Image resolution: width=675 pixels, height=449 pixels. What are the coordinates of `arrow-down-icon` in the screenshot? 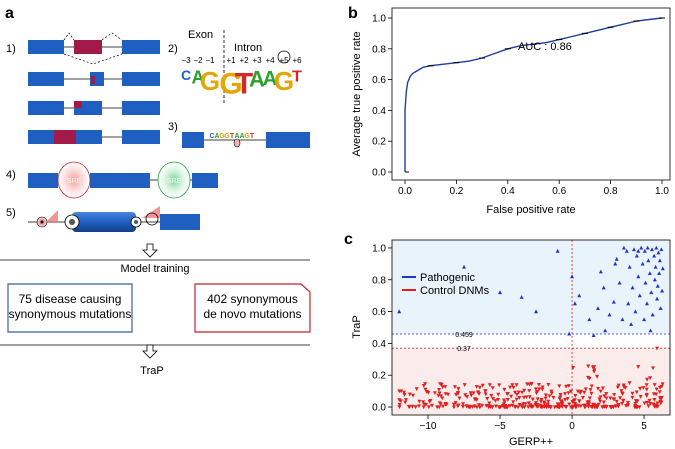 It's located at (150, 250).